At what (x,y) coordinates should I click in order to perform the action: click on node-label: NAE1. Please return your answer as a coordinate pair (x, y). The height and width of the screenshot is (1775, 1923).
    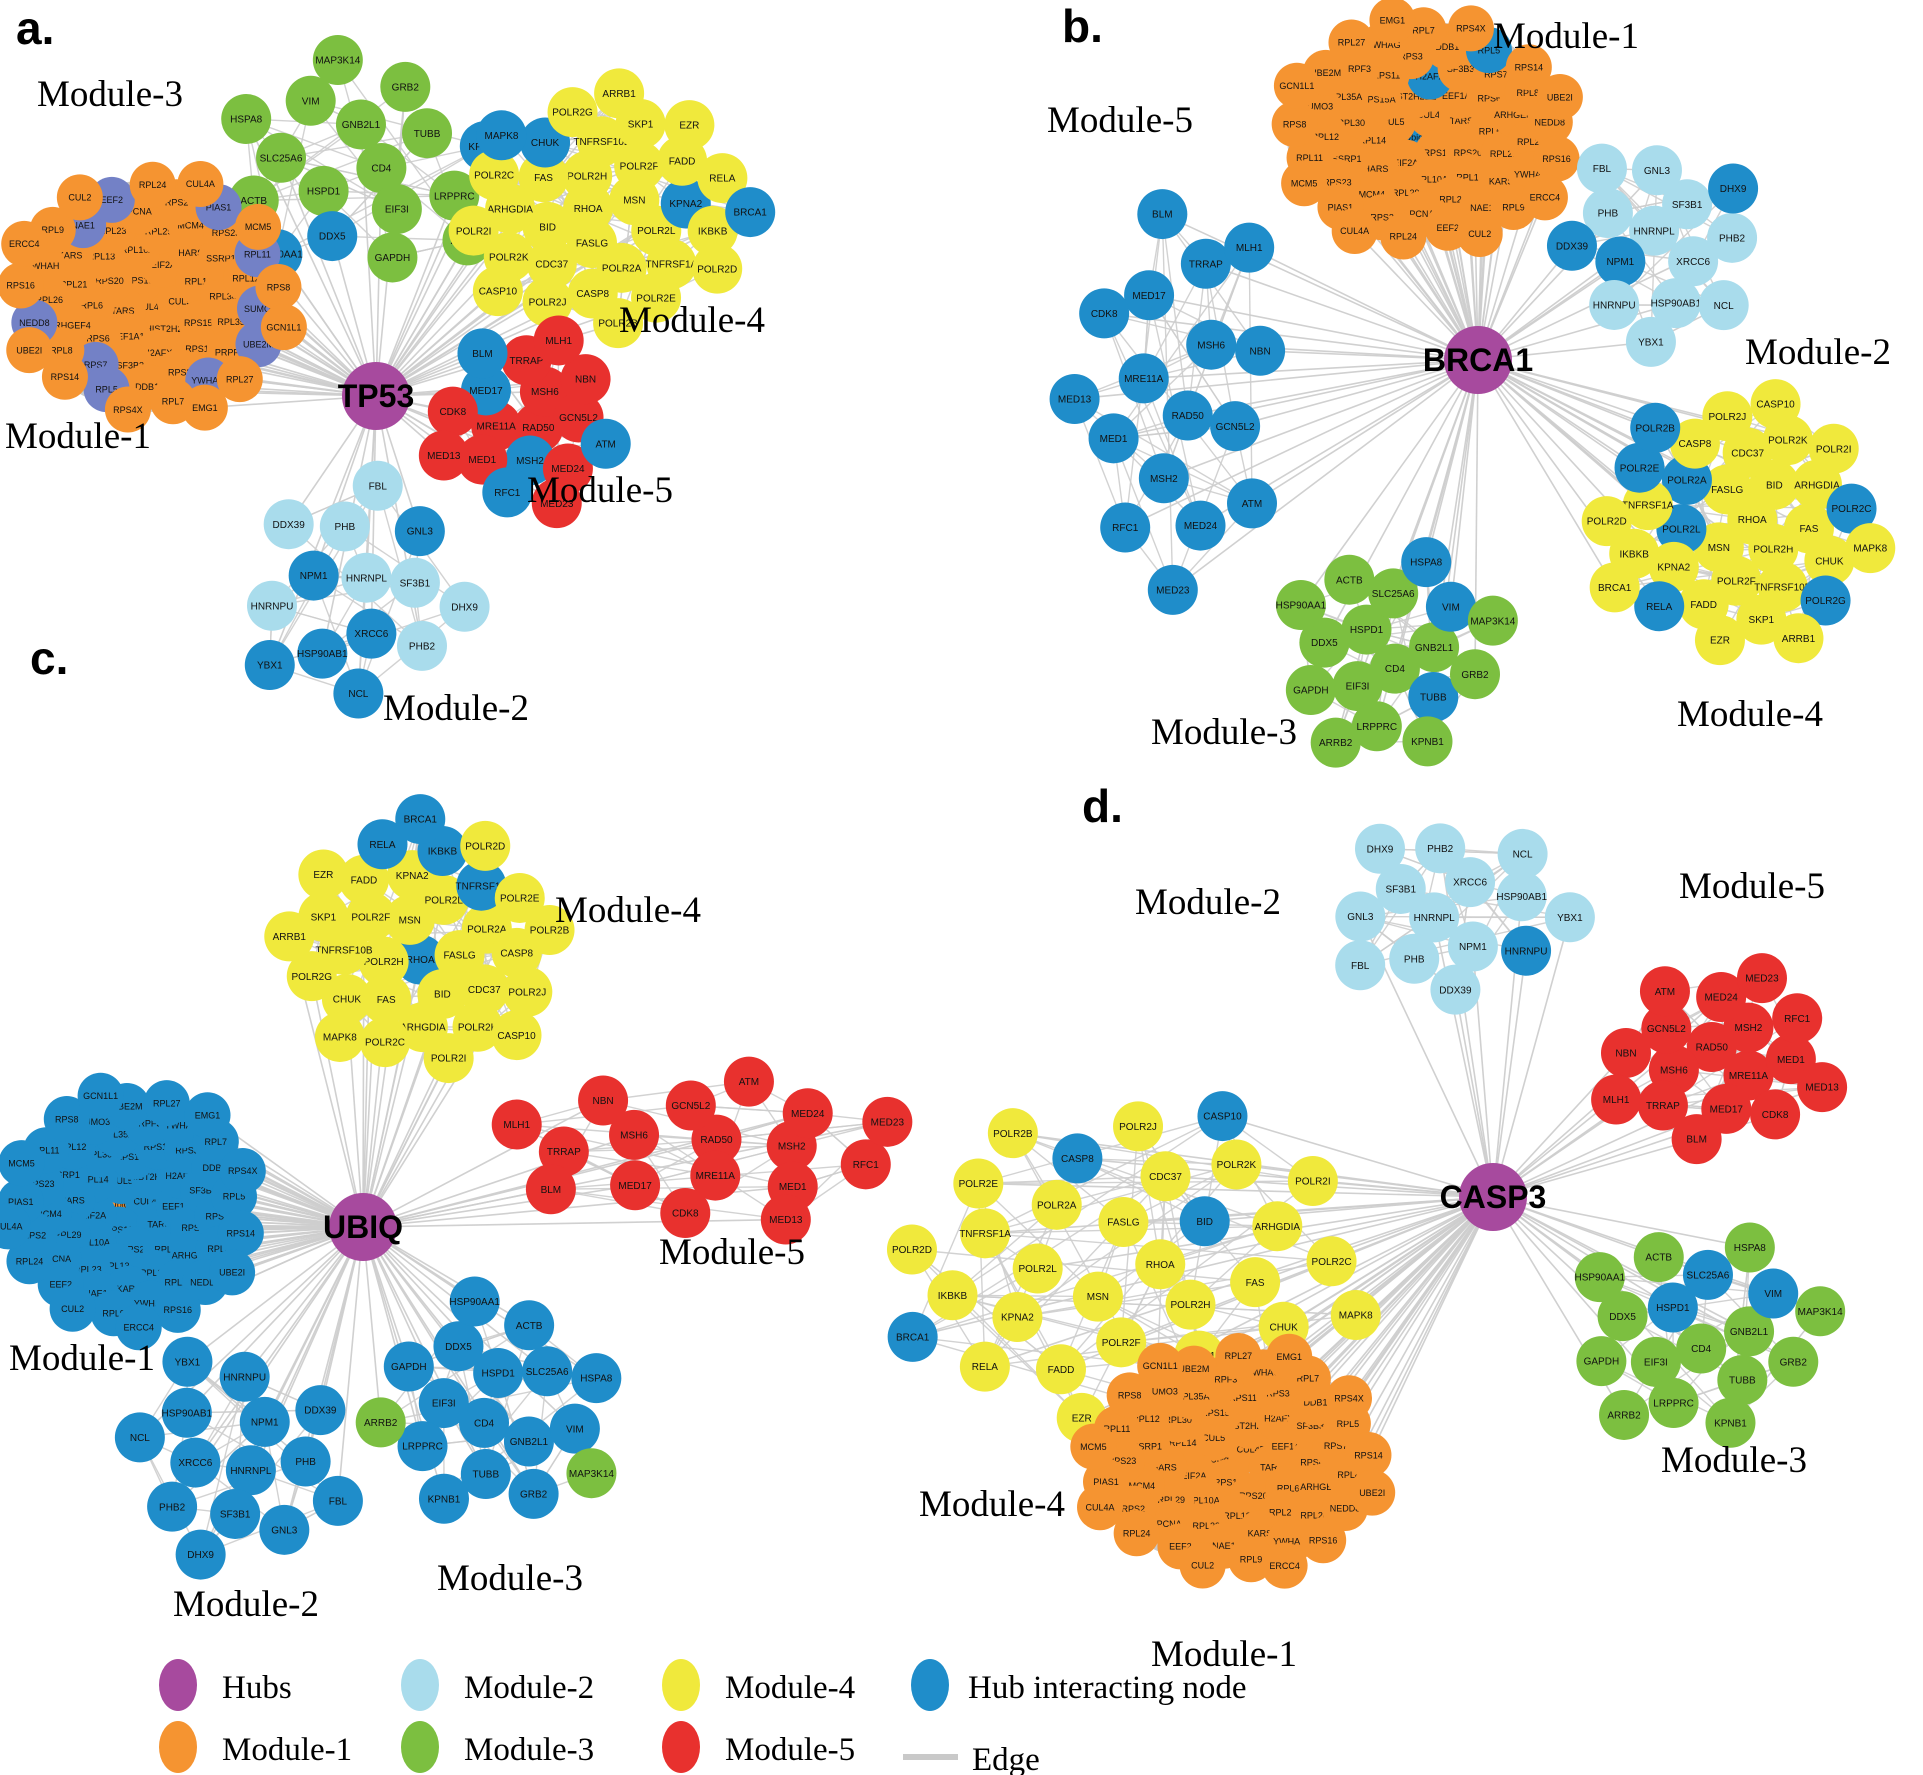
    Looking at the image, I should click on (1482, 208).